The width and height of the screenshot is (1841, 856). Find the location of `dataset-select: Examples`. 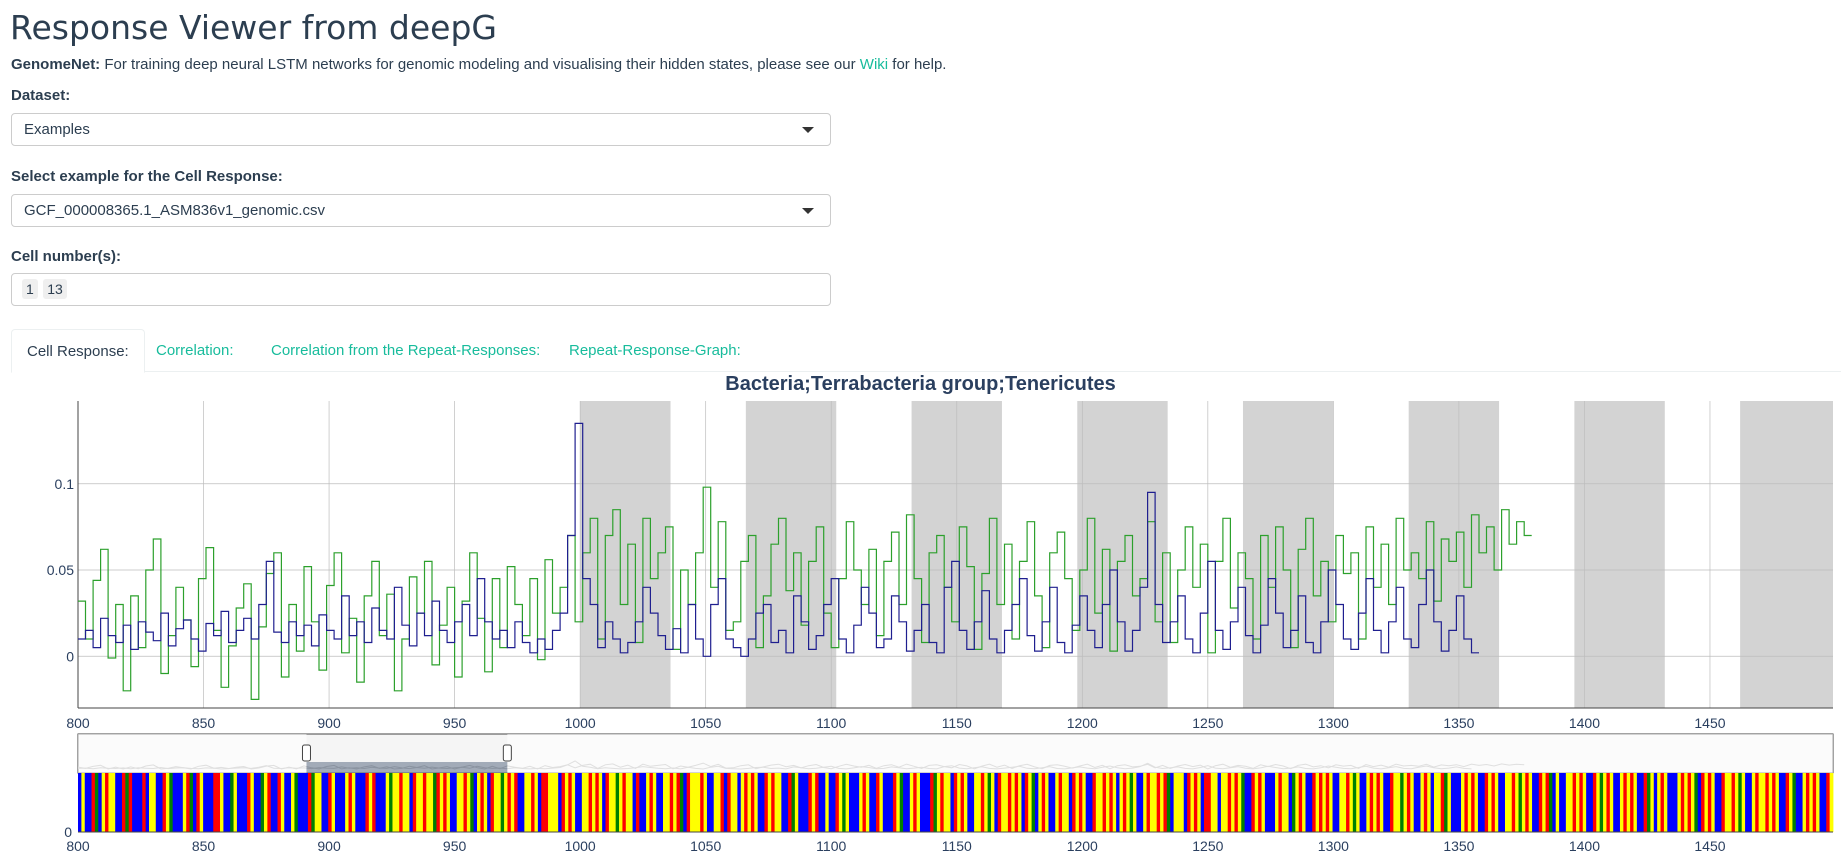

dataset-select: Examples is located at coordinates (421, 129).